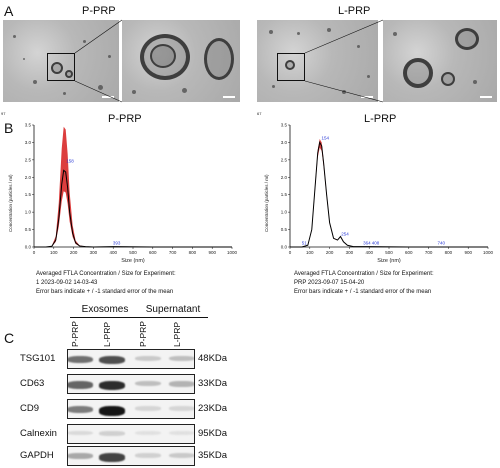  I want to click on kda-label: 95KDa, so click(213, 433).